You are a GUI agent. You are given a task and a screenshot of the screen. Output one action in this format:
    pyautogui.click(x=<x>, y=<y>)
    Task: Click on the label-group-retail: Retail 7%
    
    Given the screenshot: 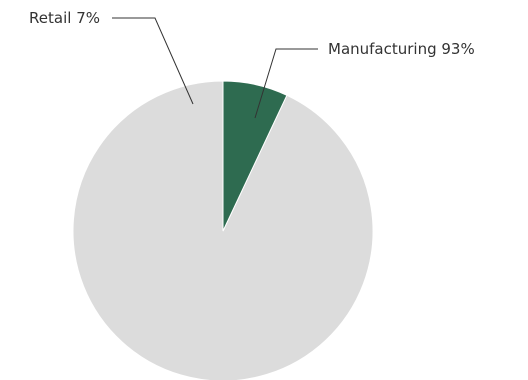 What is the action you would take?
    pyautogui.click(x=111, y=57)
    